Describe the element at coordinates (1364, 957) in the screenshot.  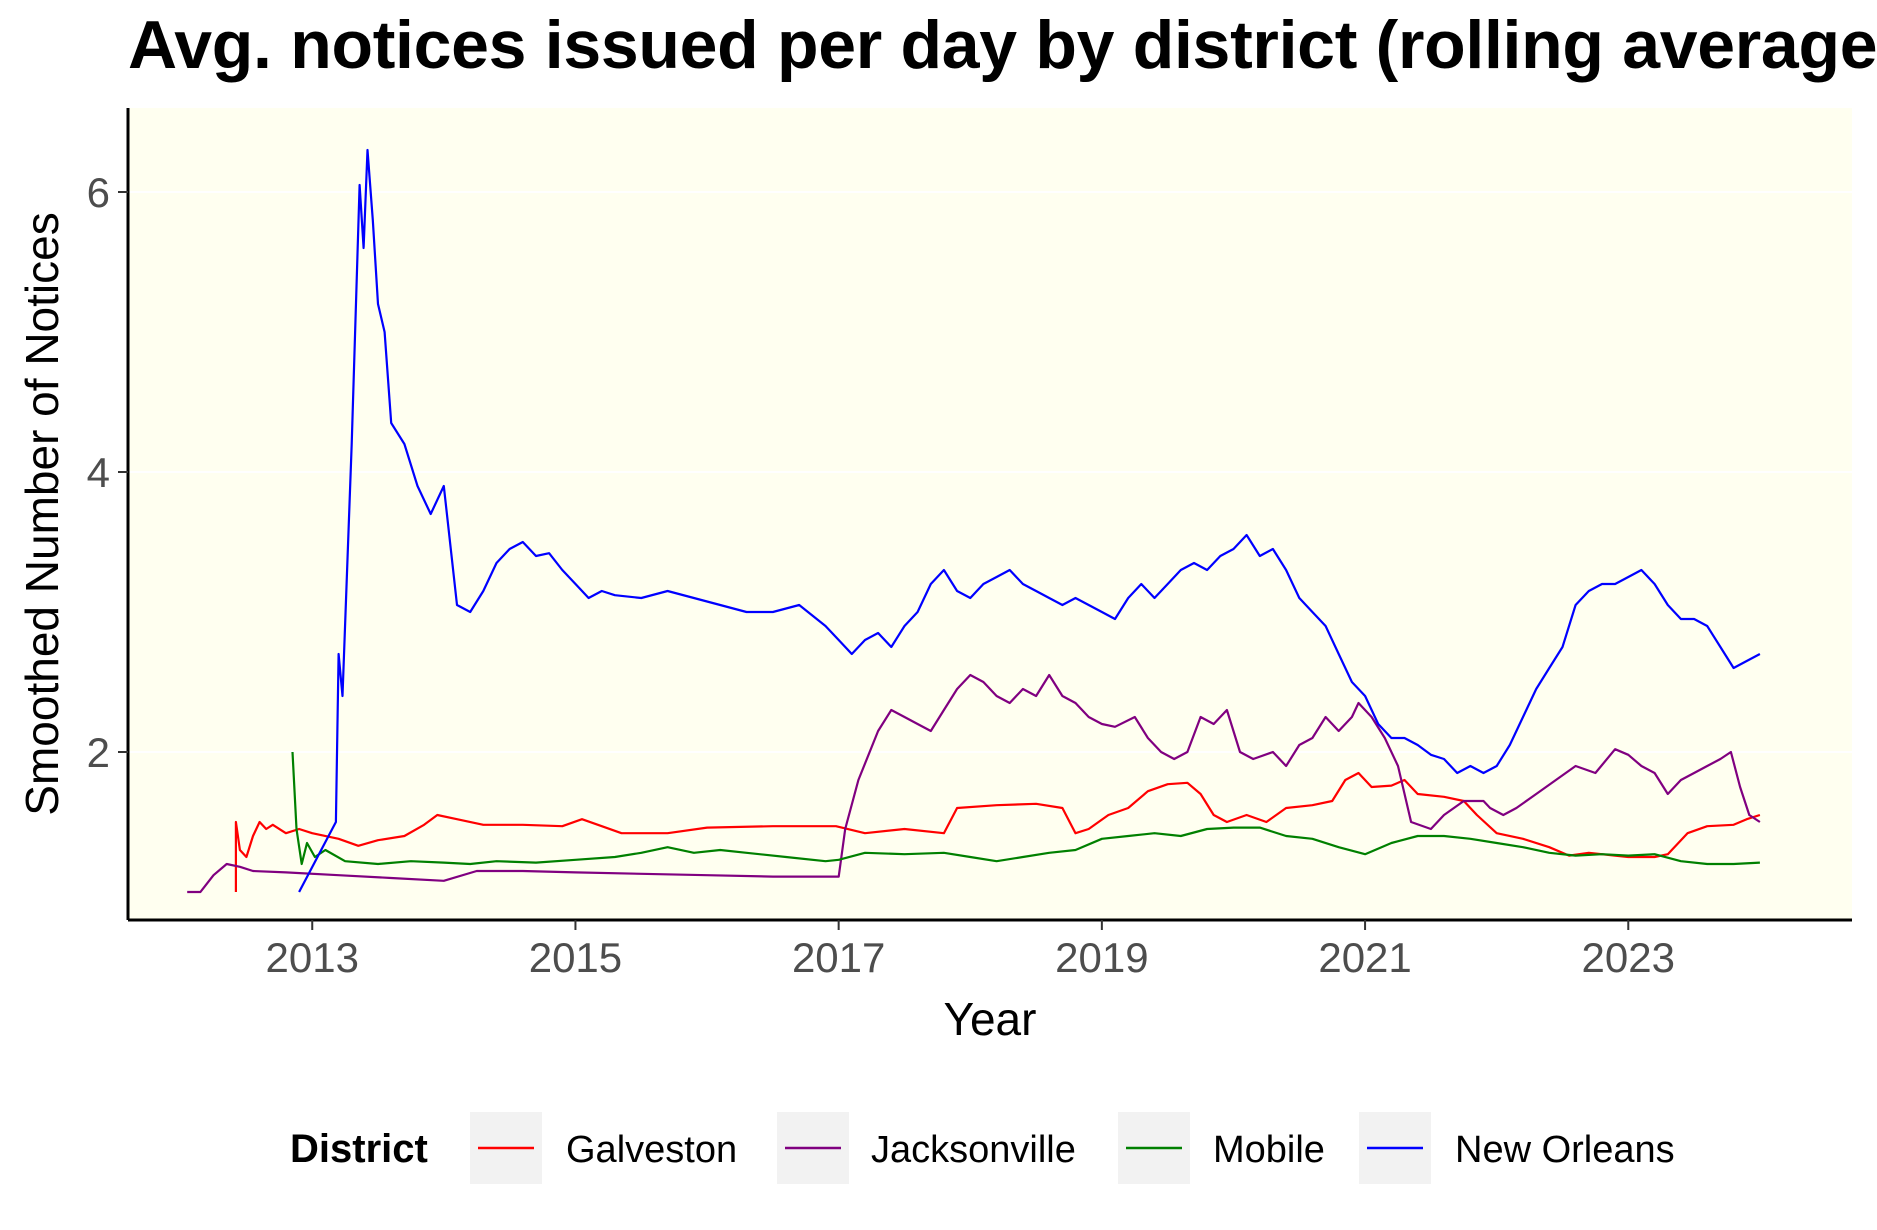
I see `x-tick-label: 2021` at that location.